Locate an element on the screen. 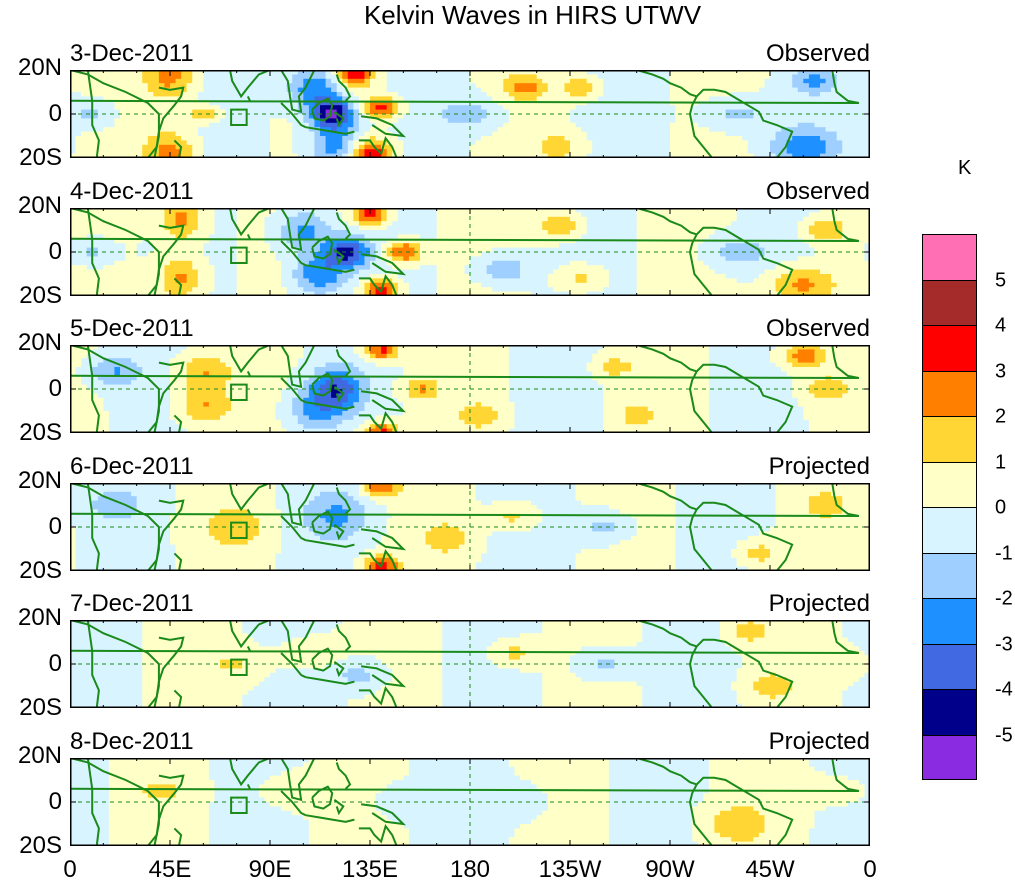  coastline is located at coordinates (383, 126).